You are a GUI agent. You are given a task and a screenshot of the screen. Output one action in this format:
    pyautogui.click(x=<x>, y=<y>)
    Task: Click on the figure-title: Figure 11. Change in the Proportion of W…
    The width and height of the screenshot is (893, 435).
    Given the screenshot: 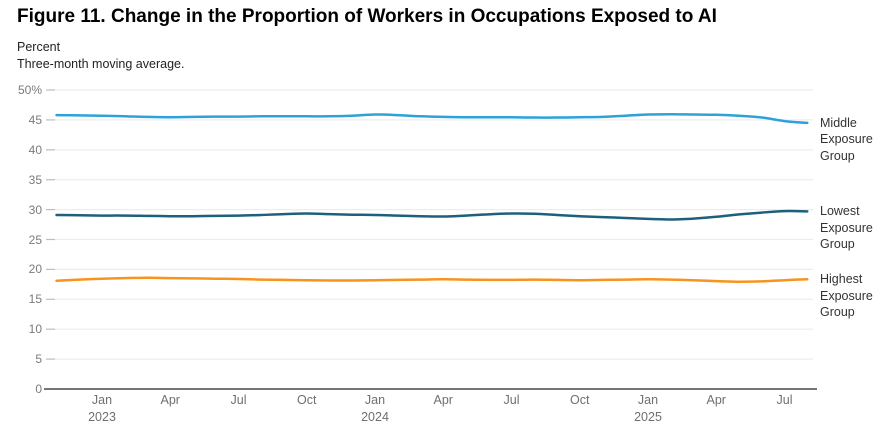 What is the action you would take?
    pyautogui.click(x=367, y=16)
    